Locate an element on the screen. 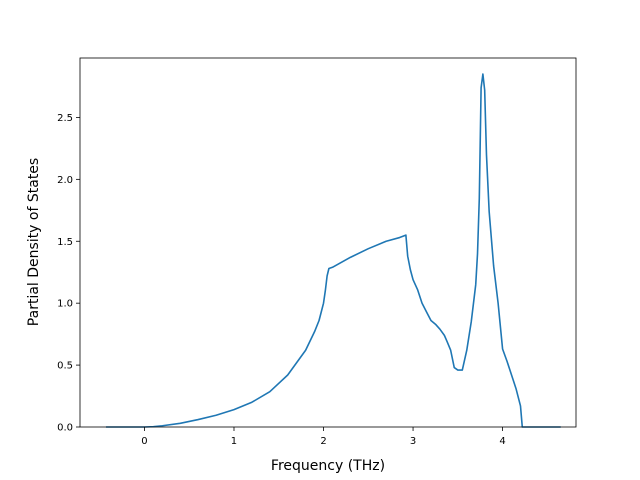 This screenshot has height=480, width=640. y-tick-label: 1.5 is located at coordinates (65, 242).